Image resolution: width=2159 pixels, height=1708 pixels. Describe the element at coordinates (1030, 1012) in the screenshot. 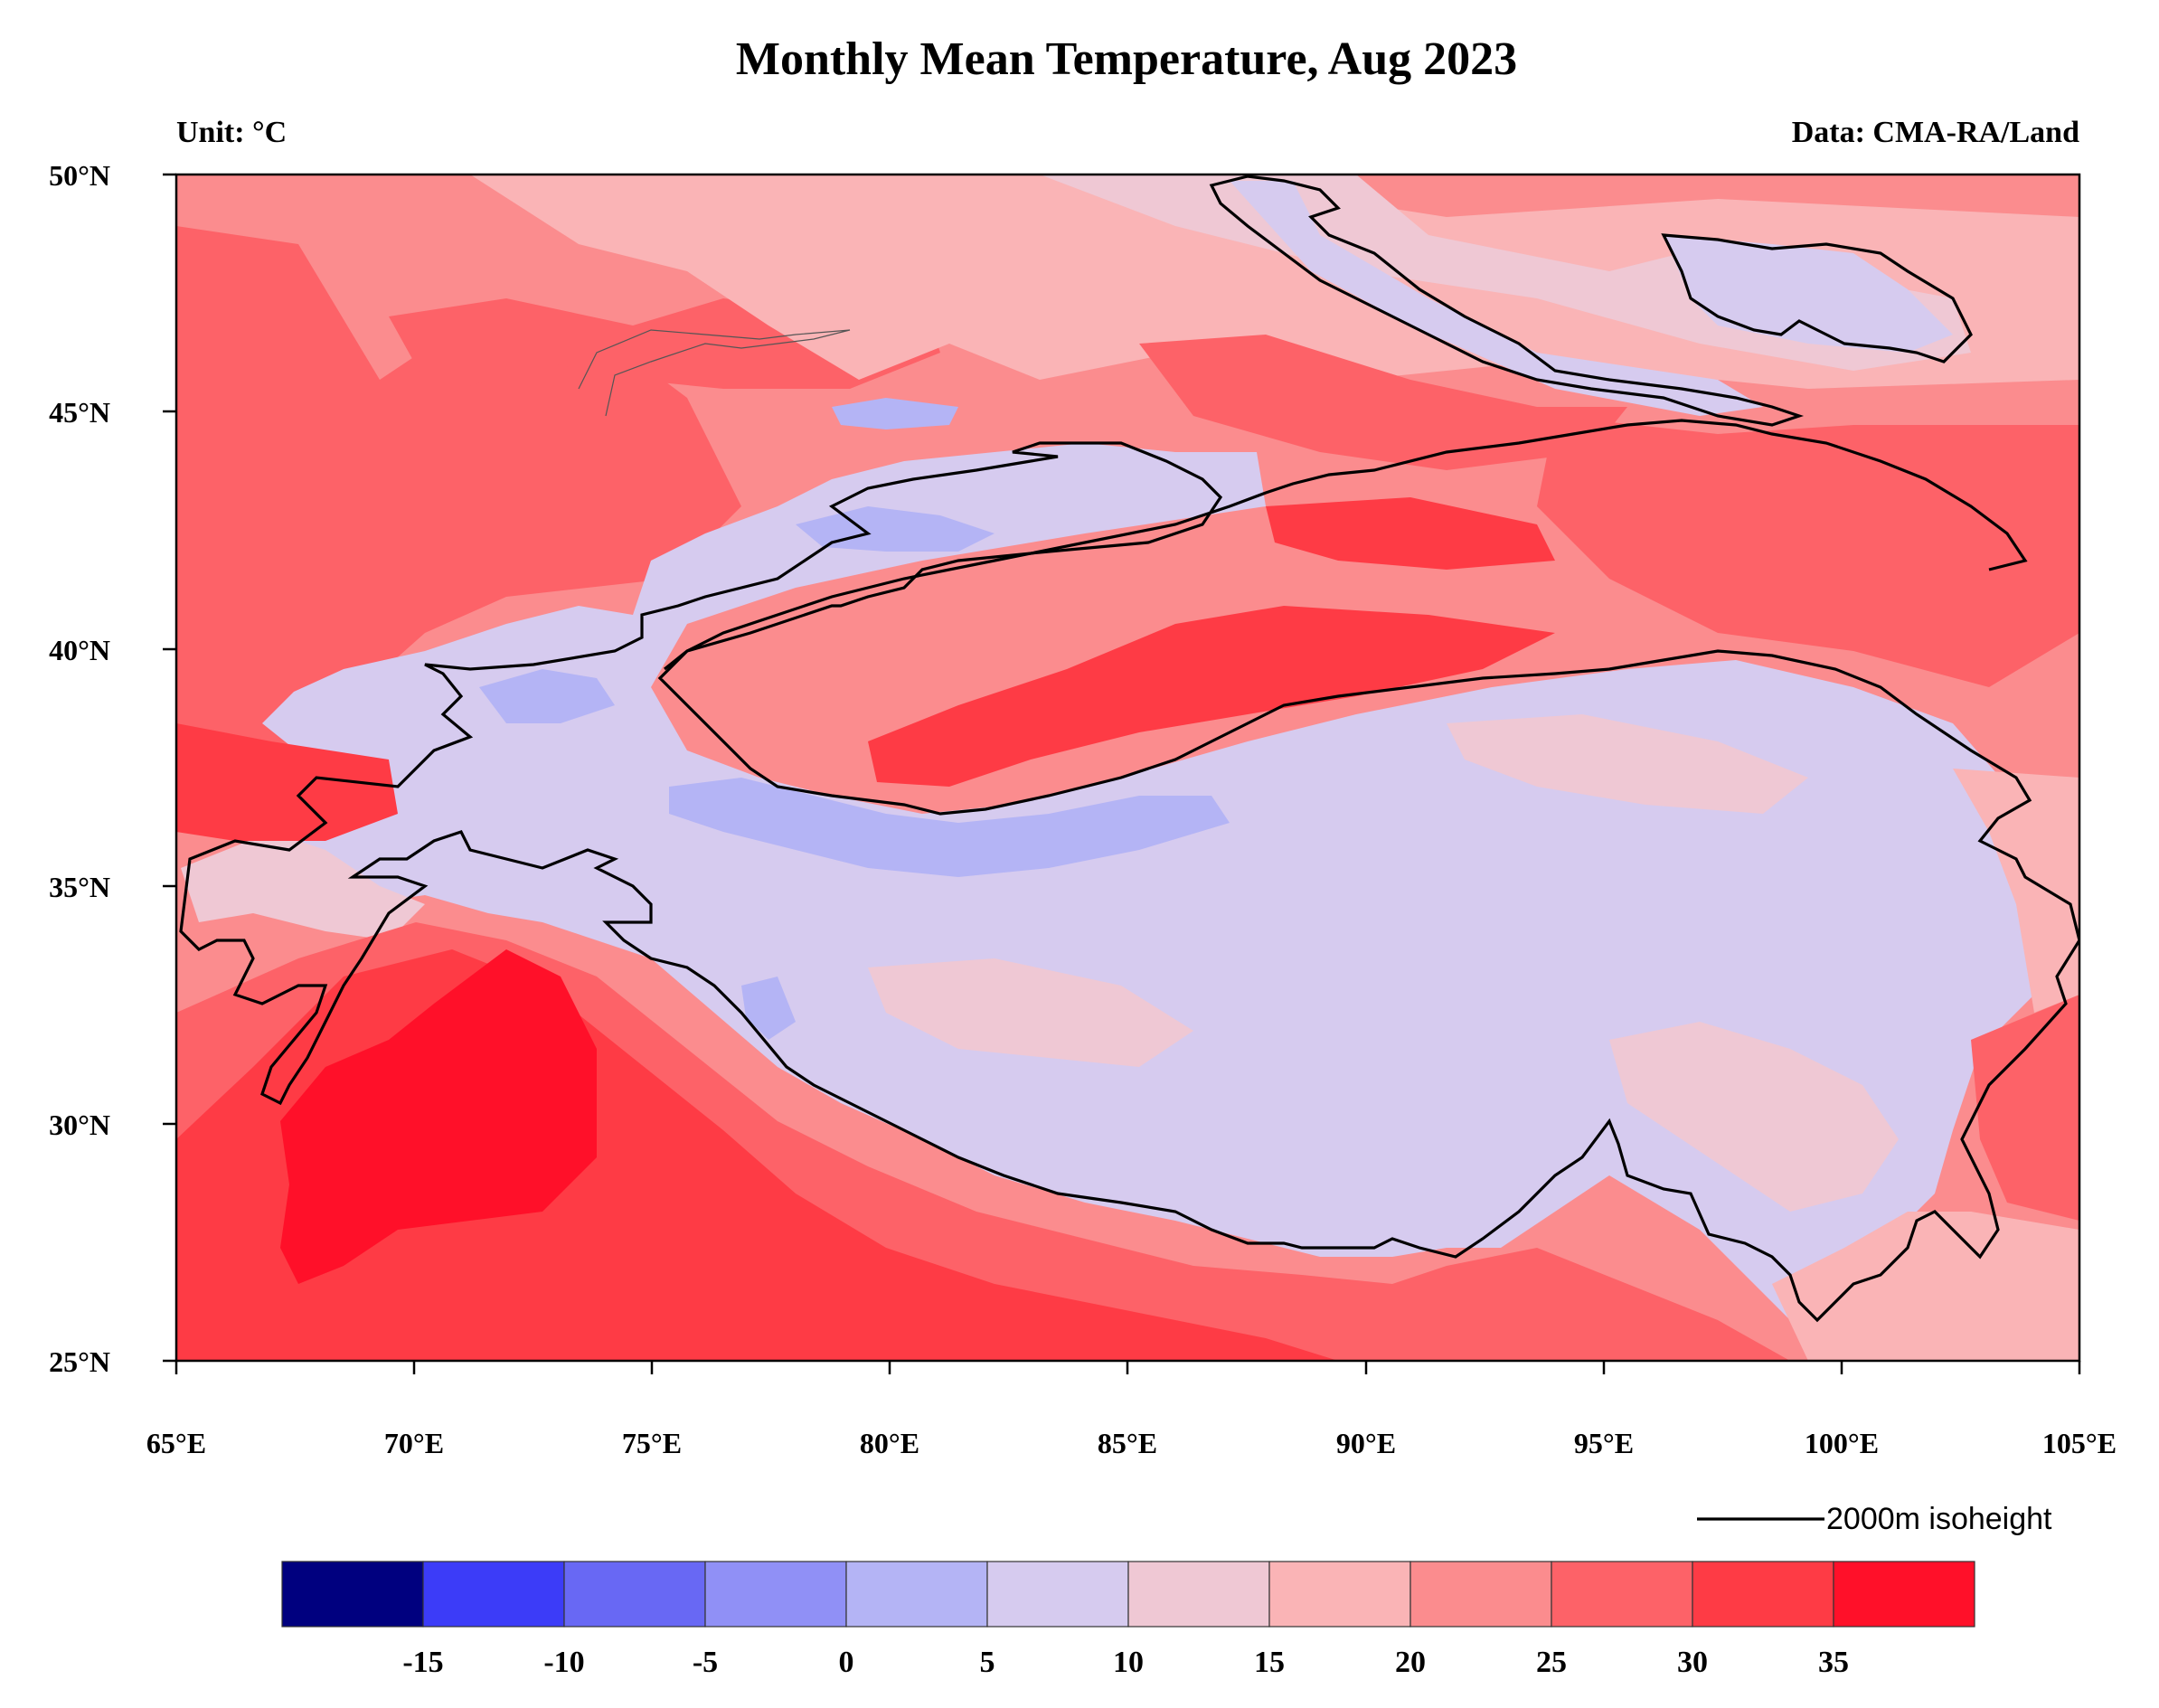

I see `region-plateau-pink-mid` at that location.